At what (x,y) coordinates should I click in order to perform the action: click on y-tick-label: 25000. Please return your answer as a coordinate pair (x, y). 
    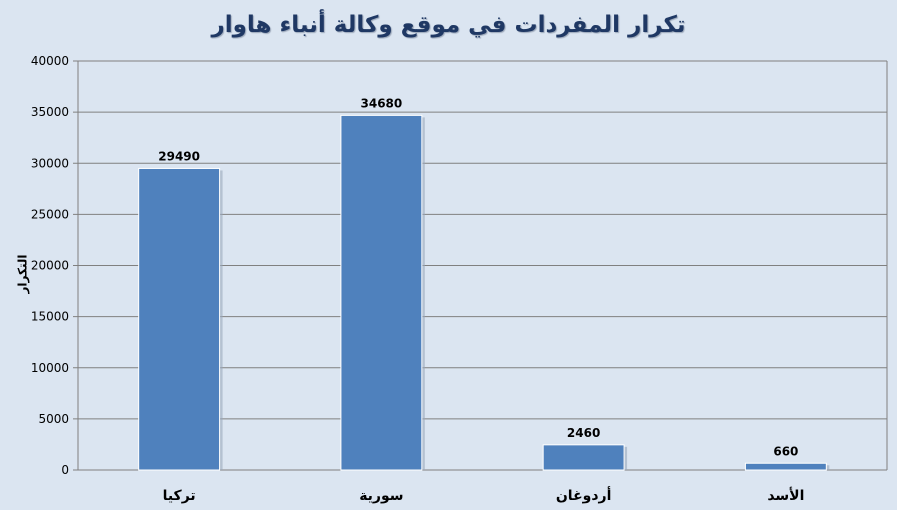
    Looking at the image, I should click on (50, 214).